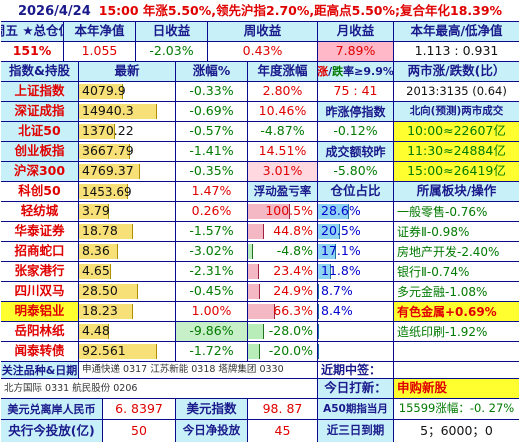 The width and height of the screenshot is (520, 444). What do you see at coordinates (39, 131) in the screenshot?
I see `index-name: 北证50` at bounding box center [39, 131].